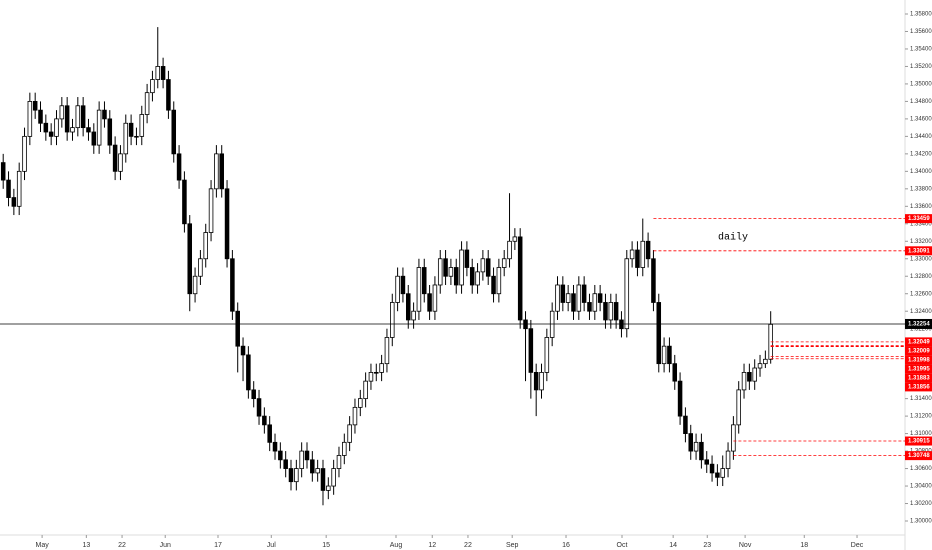 Image resolution: width=932 pixels, height=550 pixels. What do you see at coordinates (165, 545) in the screenshot?
I see `x-tick-label: Jun` at bounding box center [165, 545].